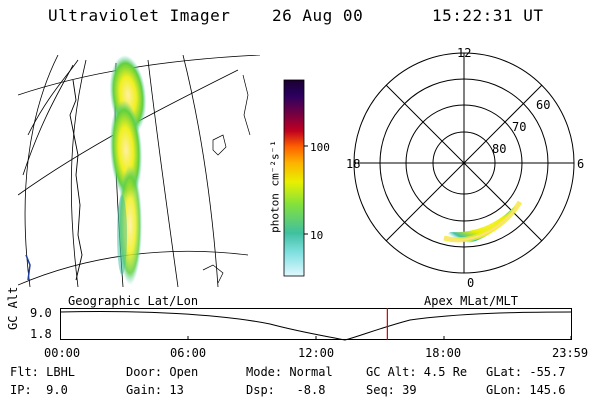 The width and height of the screenshot is (600, 400). Describe the element at coordinates (295, 178) in the screenshot. I see `colorbar` at that location.